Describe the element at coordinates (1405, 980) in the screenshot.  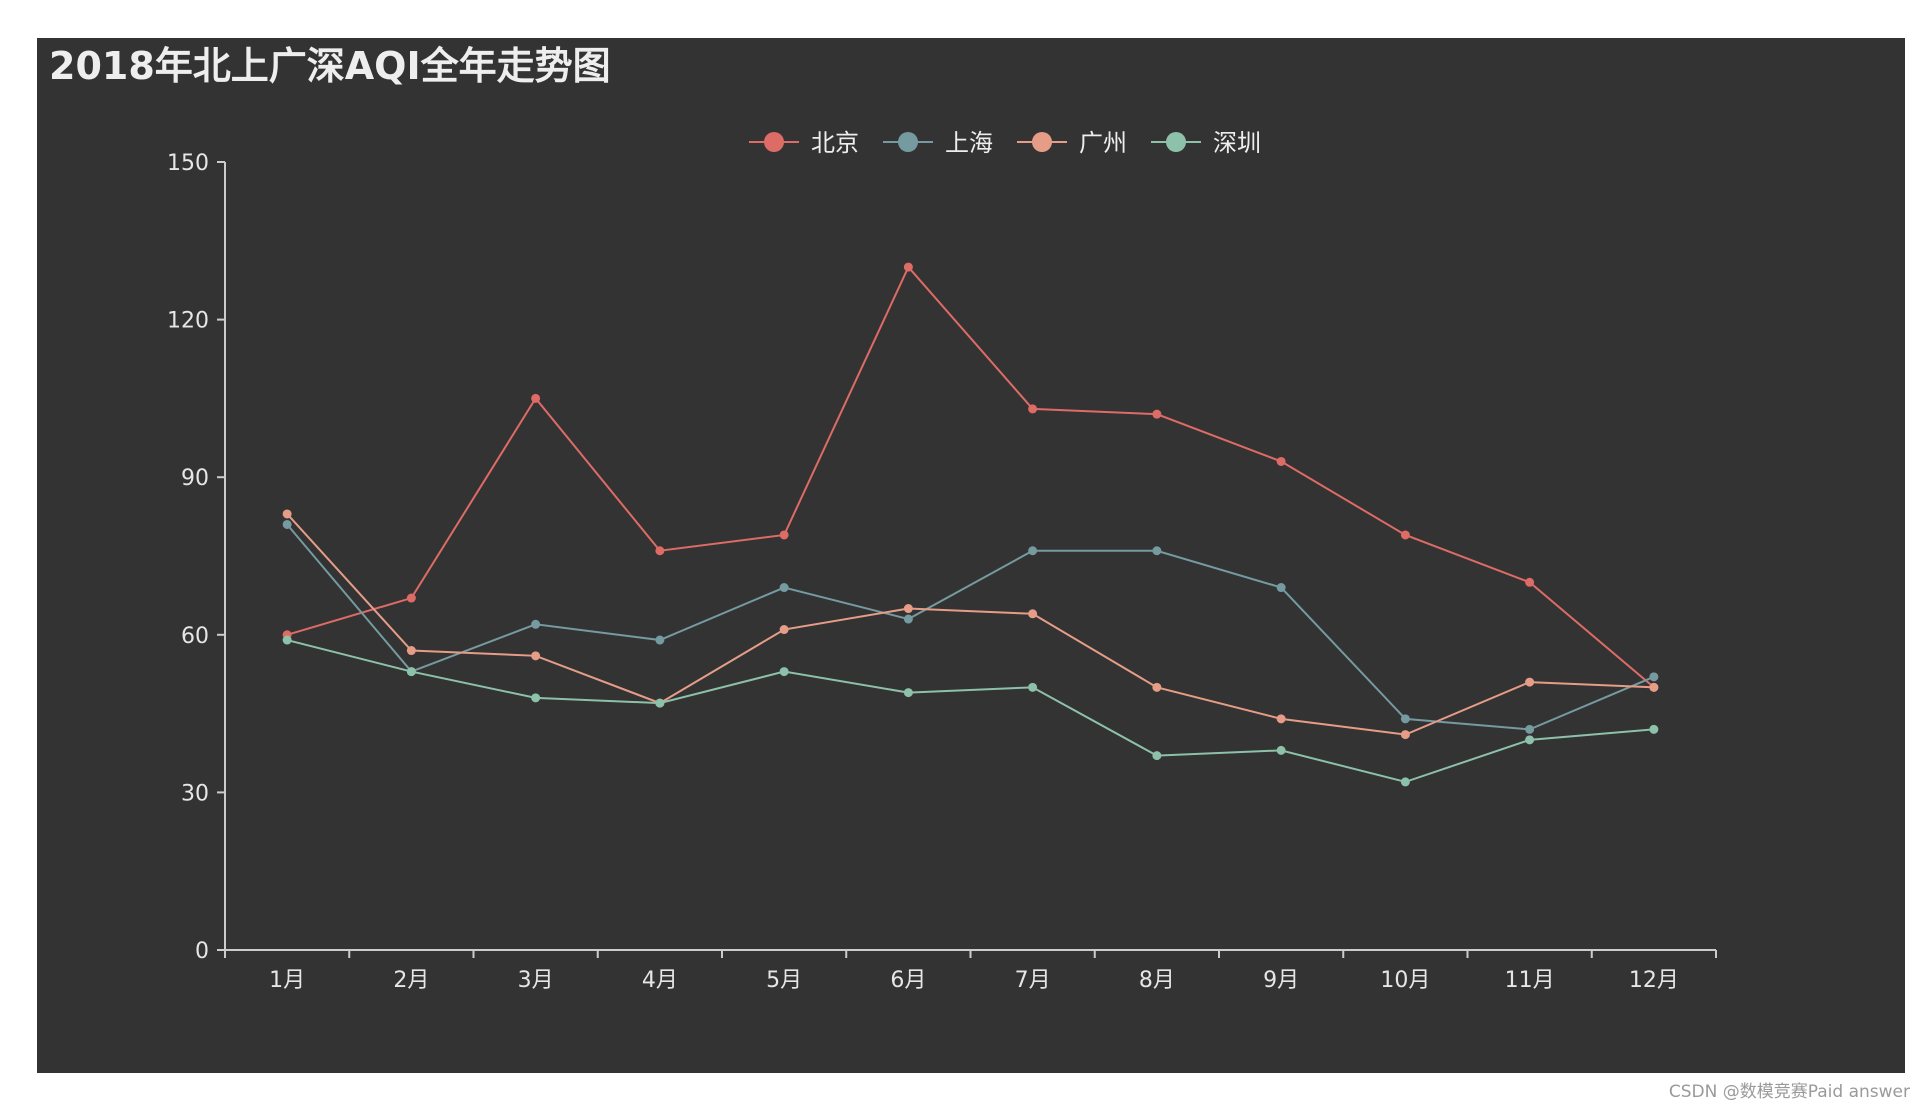
I see `x-tick-label: 10月` at that location.